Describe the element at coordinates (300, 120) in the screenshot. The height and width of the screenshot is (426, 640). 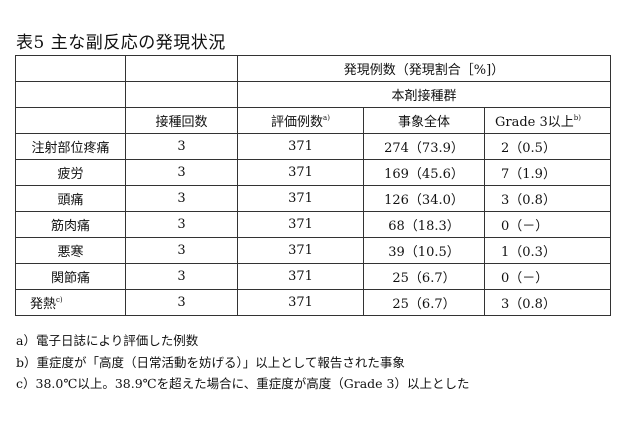
I see `header-evaluated: 評価例数a)` at that location.